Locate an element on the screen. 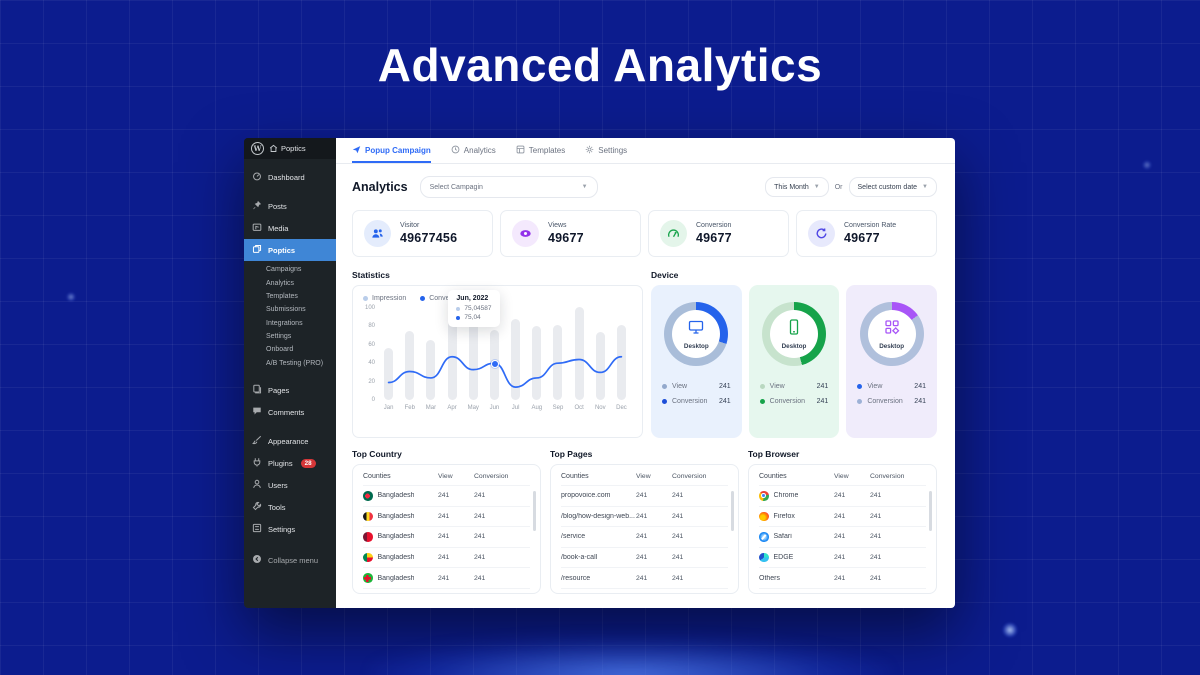 Image resolution: width=1200 pixels, height=675 pixels. submenu-item-integrations: Integrations is located at coordinates (284, 323).